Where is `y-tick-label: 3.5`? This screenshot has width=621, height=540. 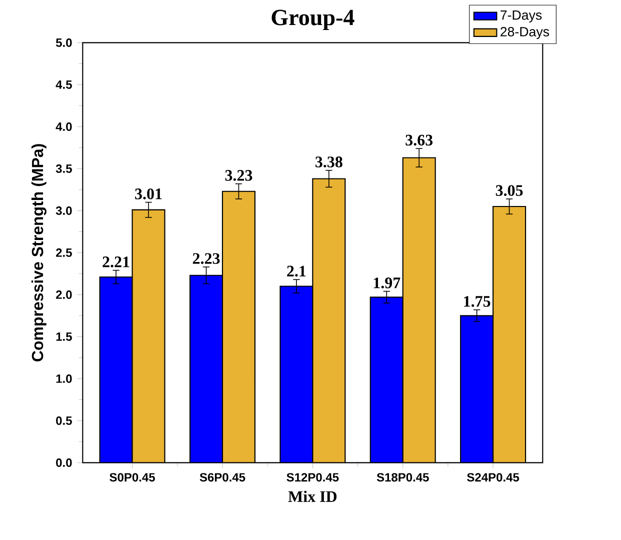 y-tick-label: 3.5 is located at coordinates (64, 168).